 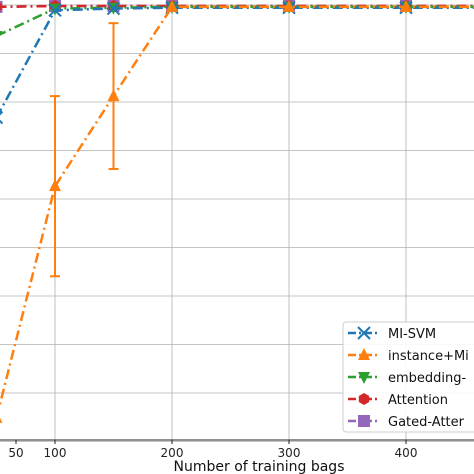 What do you see at coordinates (428, 356) in the screenshot?
I see `legend-label: instance+Mi` at bounding box center [428, 356].